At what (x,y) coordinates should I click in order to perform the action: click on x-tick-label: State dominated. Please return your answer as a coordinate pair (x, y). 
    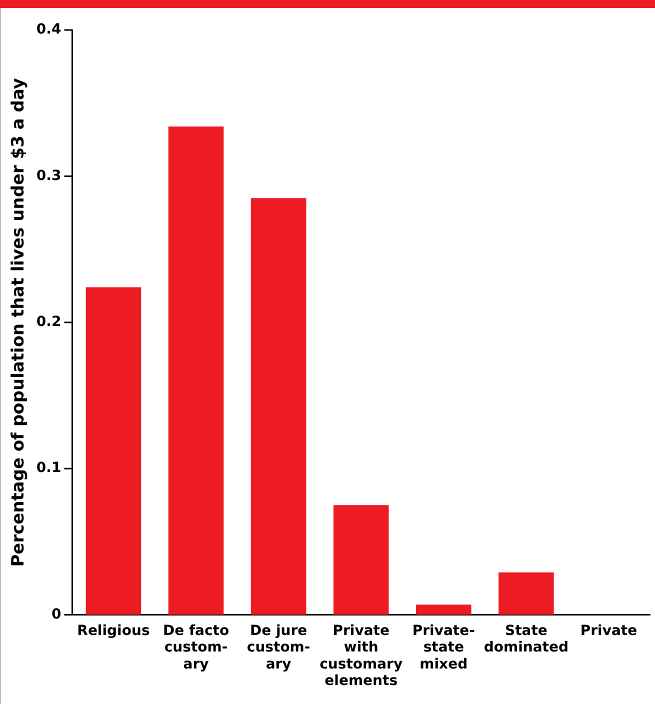
    Looking at the image, I should click on (526, 639).